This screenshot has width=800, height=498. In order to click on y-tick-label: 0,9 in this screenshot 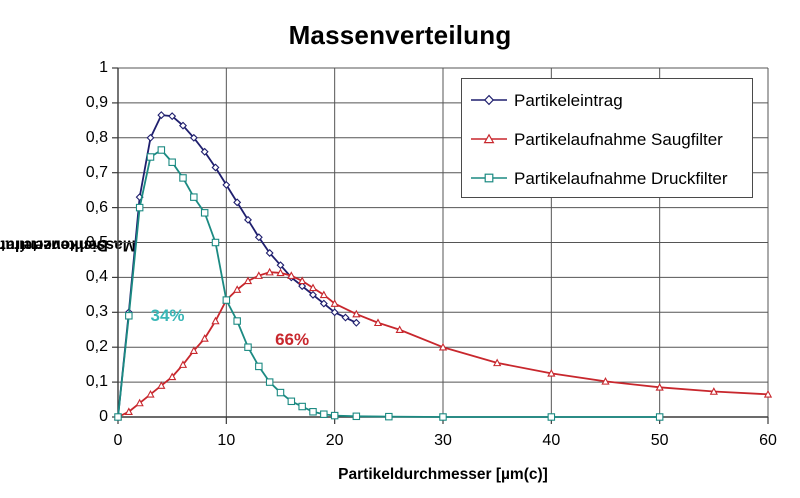, I will do `click(96, 102)`.